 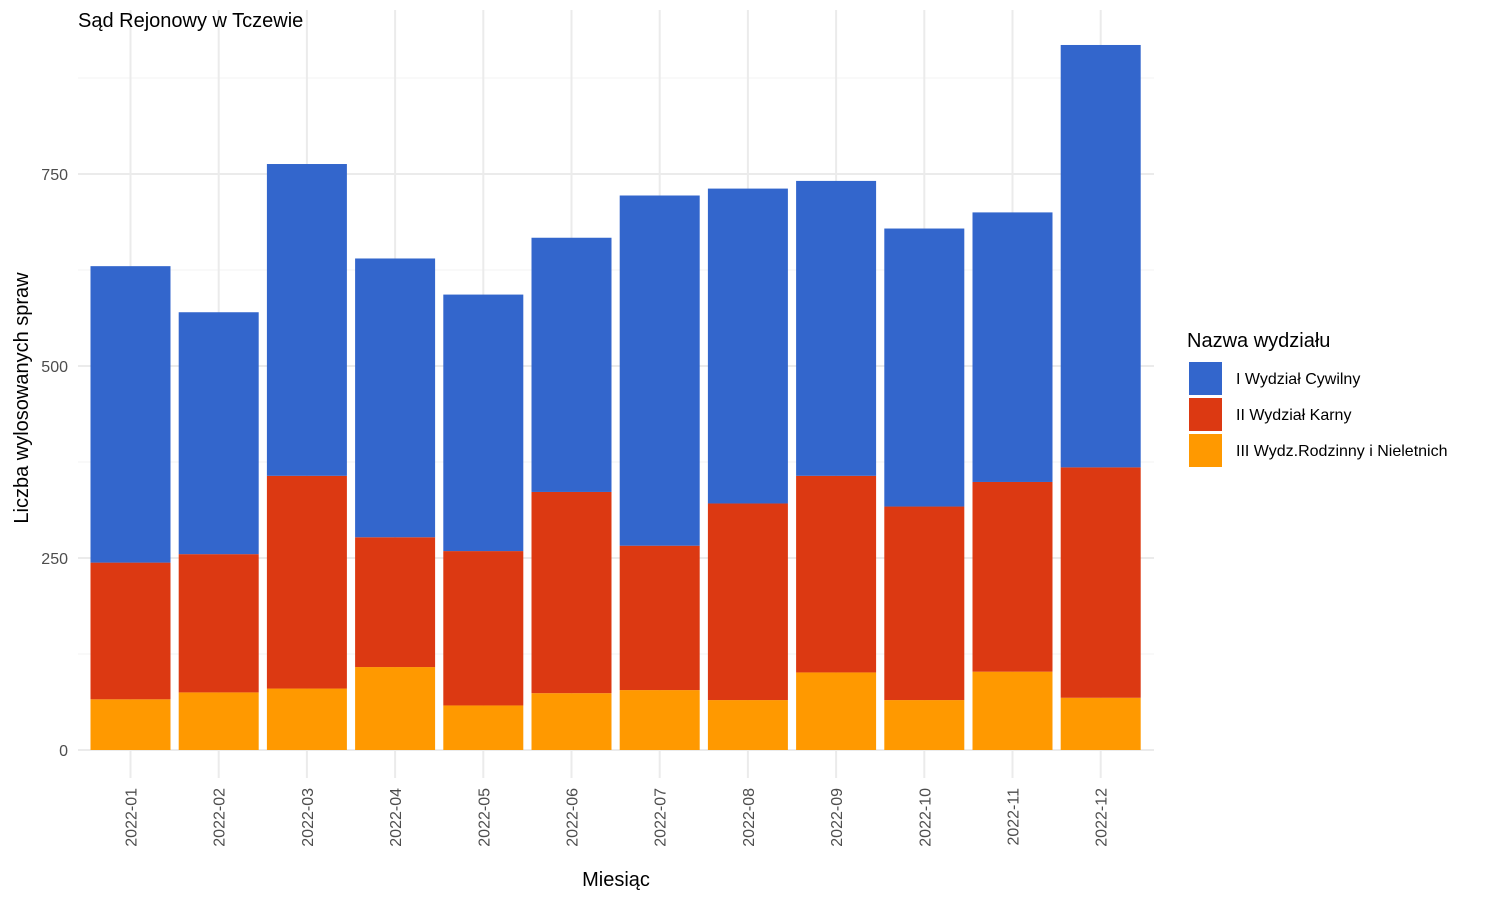 What do you see at coordinates (616, 880) in the screenshot?
I see `x-axis-label: Miesiąc` at bounding box center [616, 880].